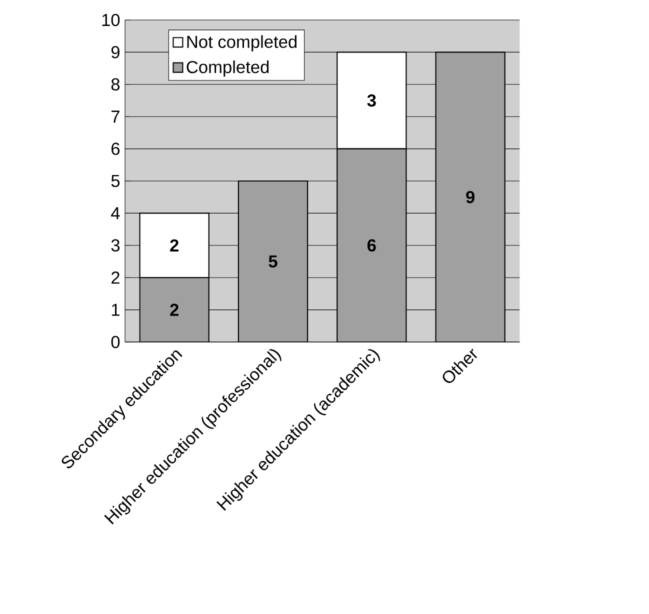  Describe the element at coordinates (115, 181) in the screenshot. I see `y-tick-label: 5` at that location.